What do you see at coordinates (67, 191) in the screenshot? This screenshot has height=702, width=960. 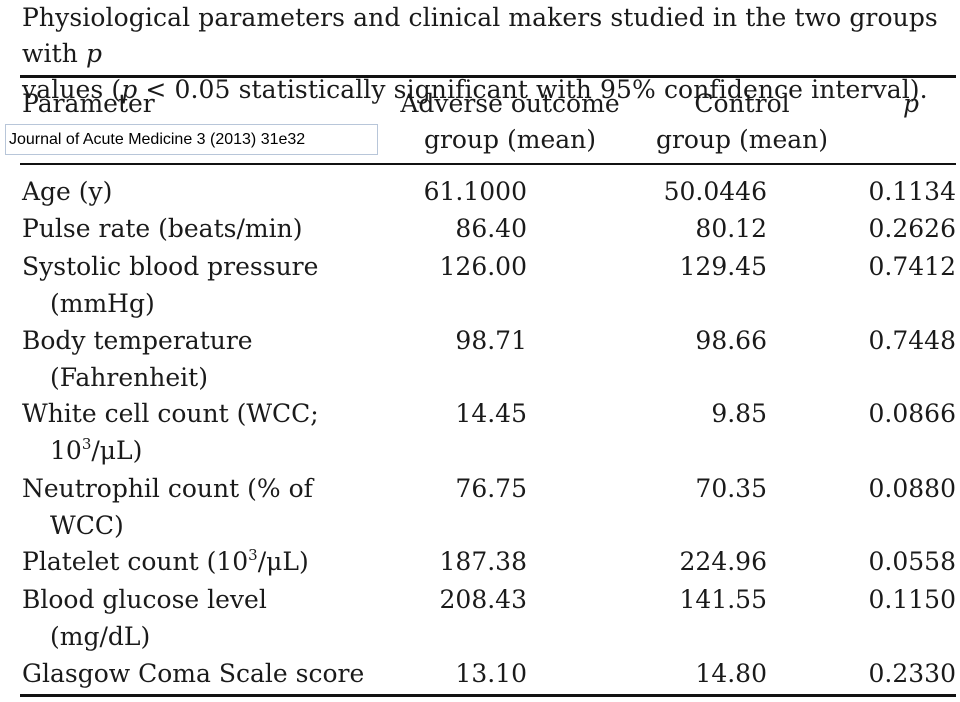 I see `row-parameter: Age (y)` at bounding box center [67, 191].